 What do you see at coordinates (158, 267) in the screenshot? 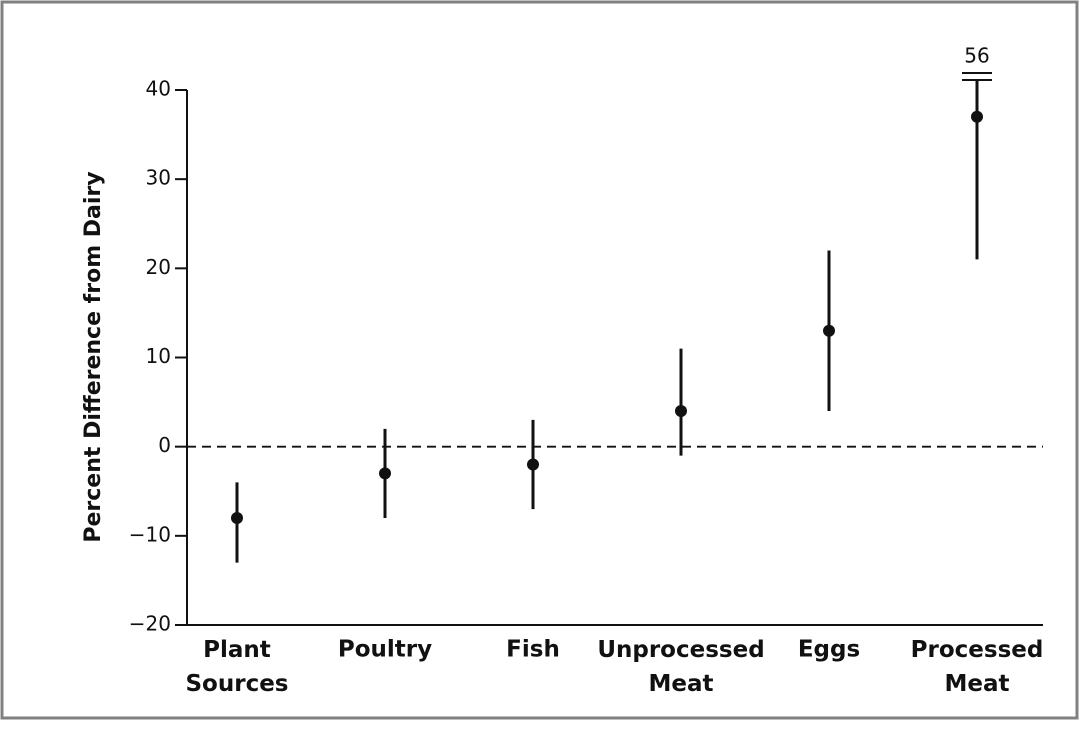
I see `y-tick-label: 20` at bounding box center [158, 267].